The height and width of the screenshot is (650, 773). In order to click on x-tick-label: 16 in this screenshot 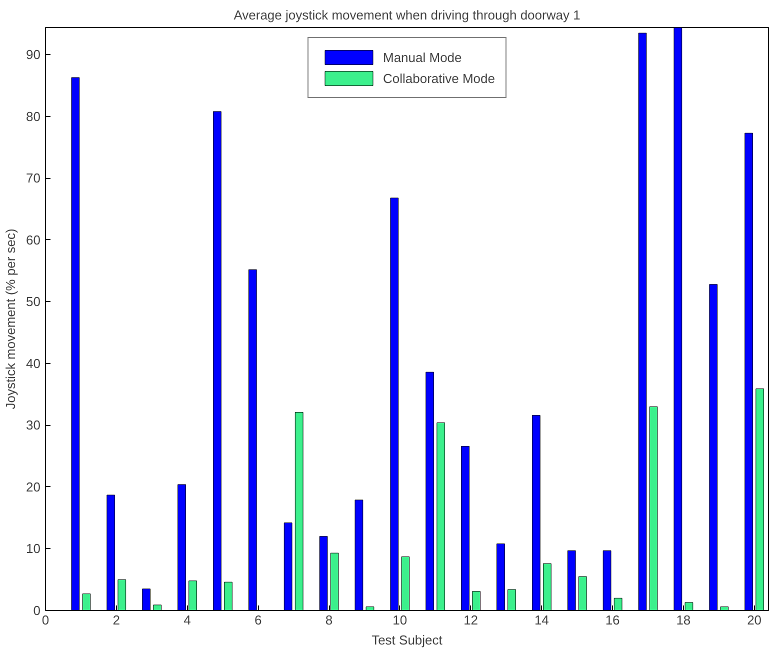, I will do `click(612, 620)`.